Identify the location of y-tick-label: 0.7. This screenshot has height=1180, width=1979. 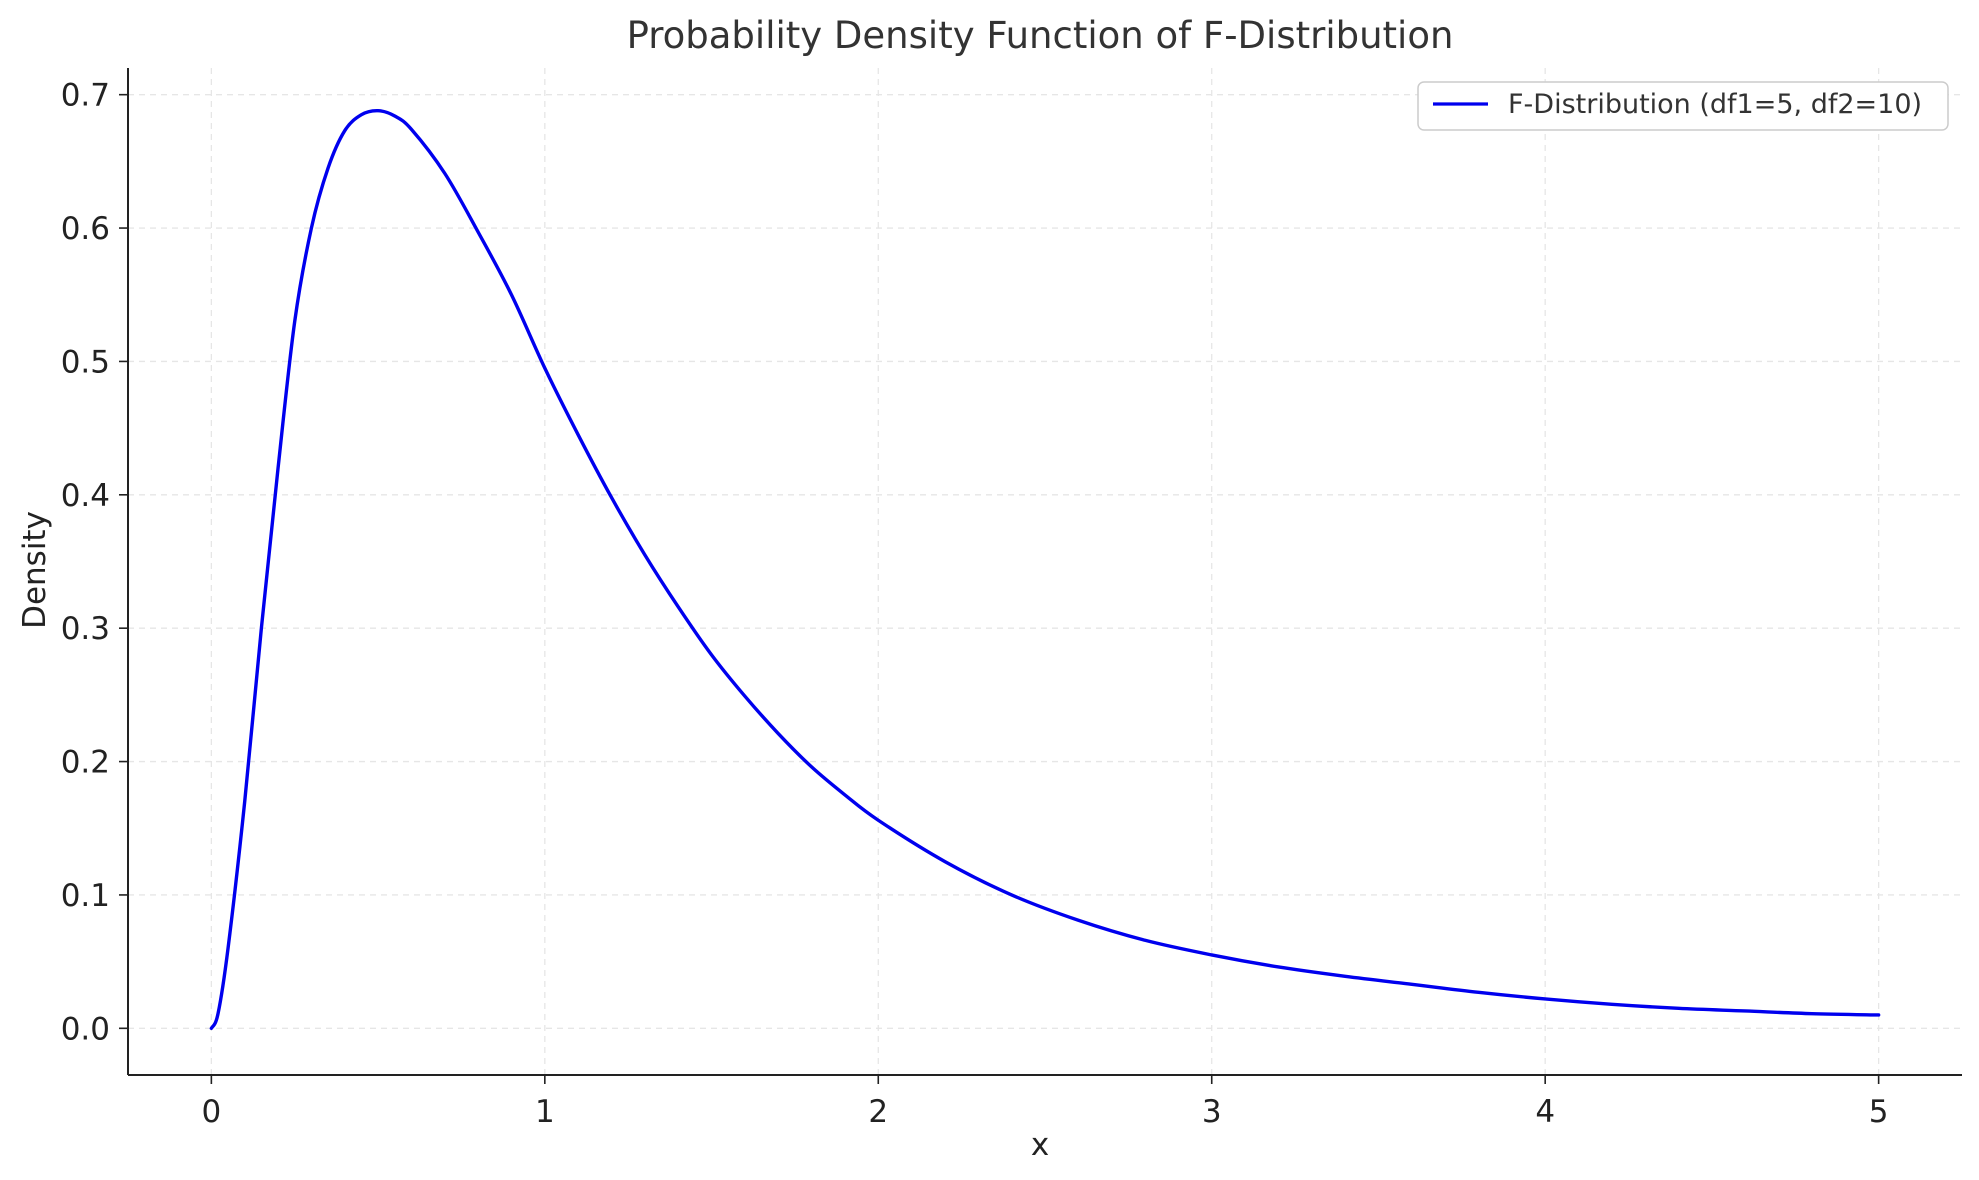
(85, 96).